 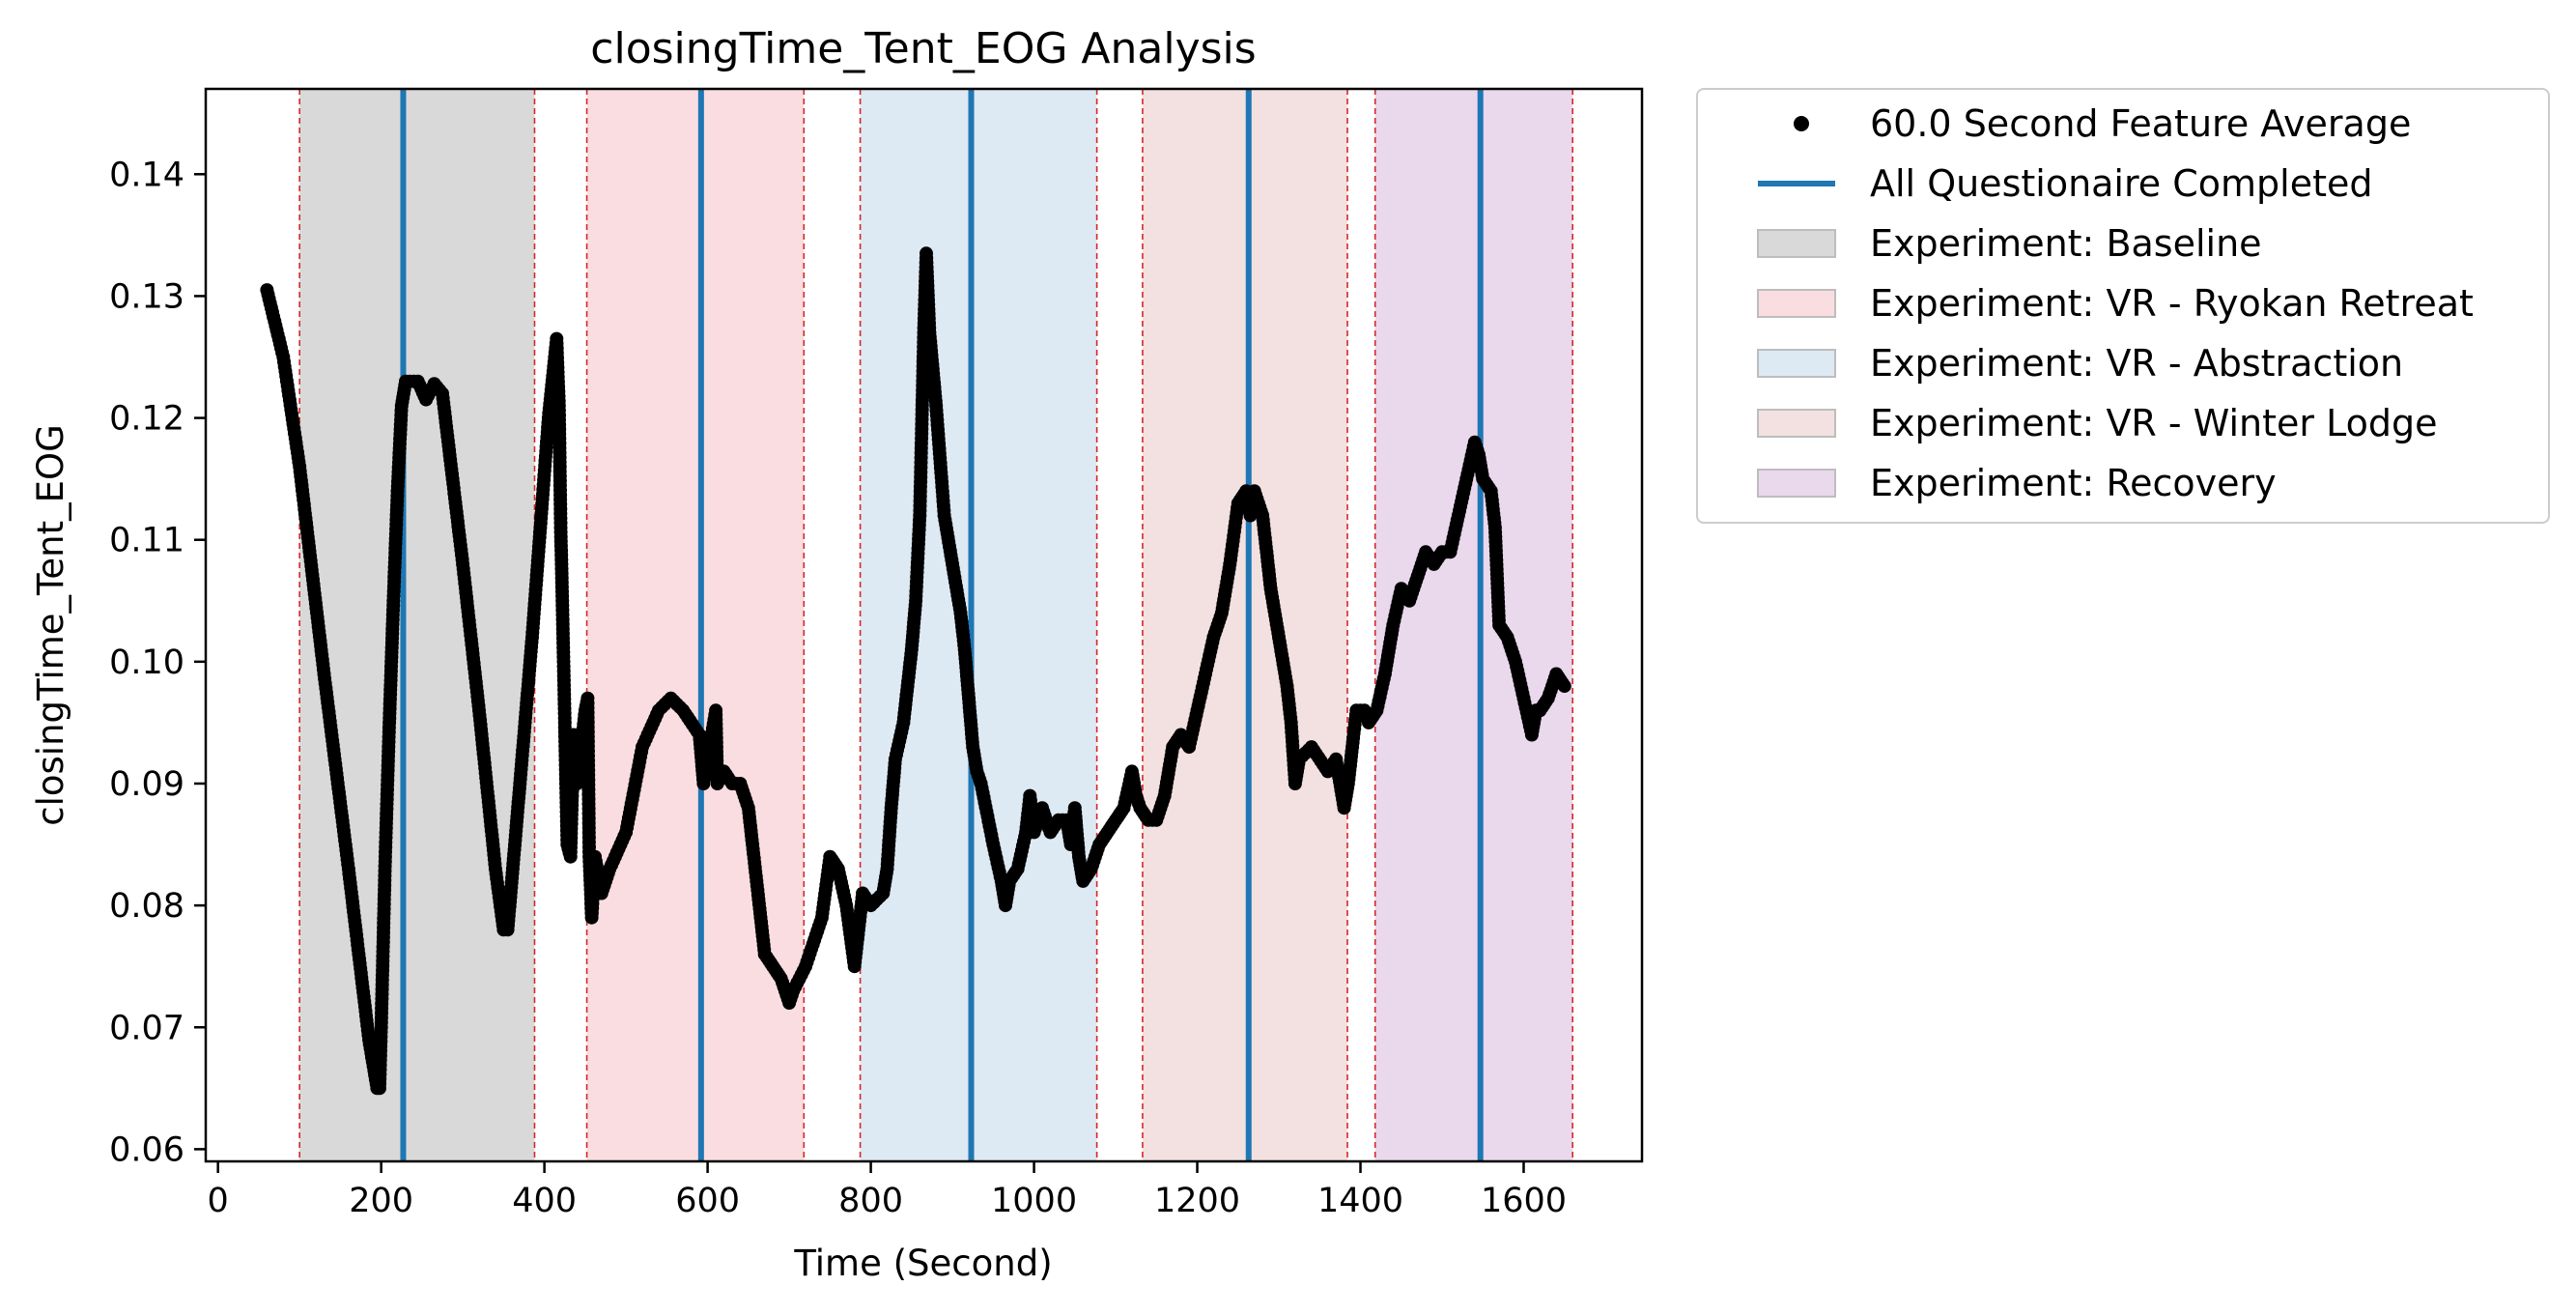 I want to click on x-tick-label: 200, so click(x=381, y=1201).